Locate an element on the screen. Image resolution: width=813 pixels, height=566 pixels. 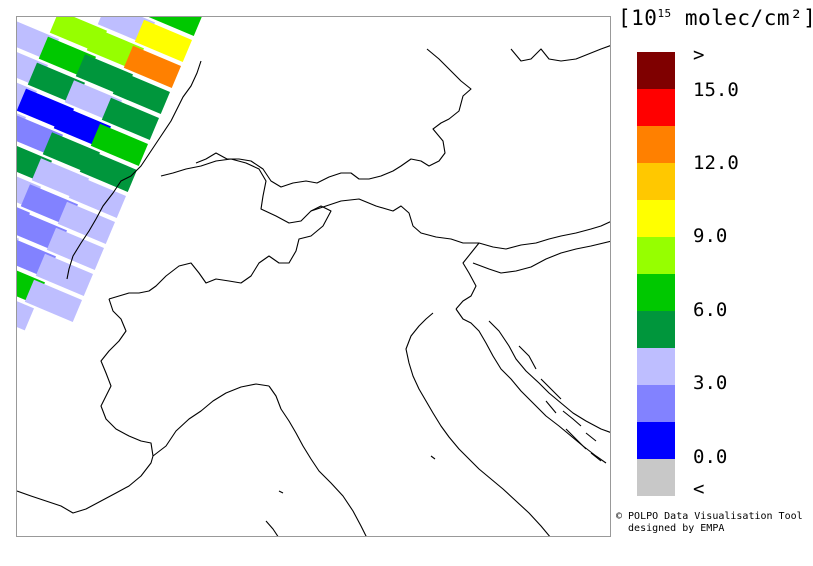
unit-exponent: 15 is located at coordinates (664, 13).